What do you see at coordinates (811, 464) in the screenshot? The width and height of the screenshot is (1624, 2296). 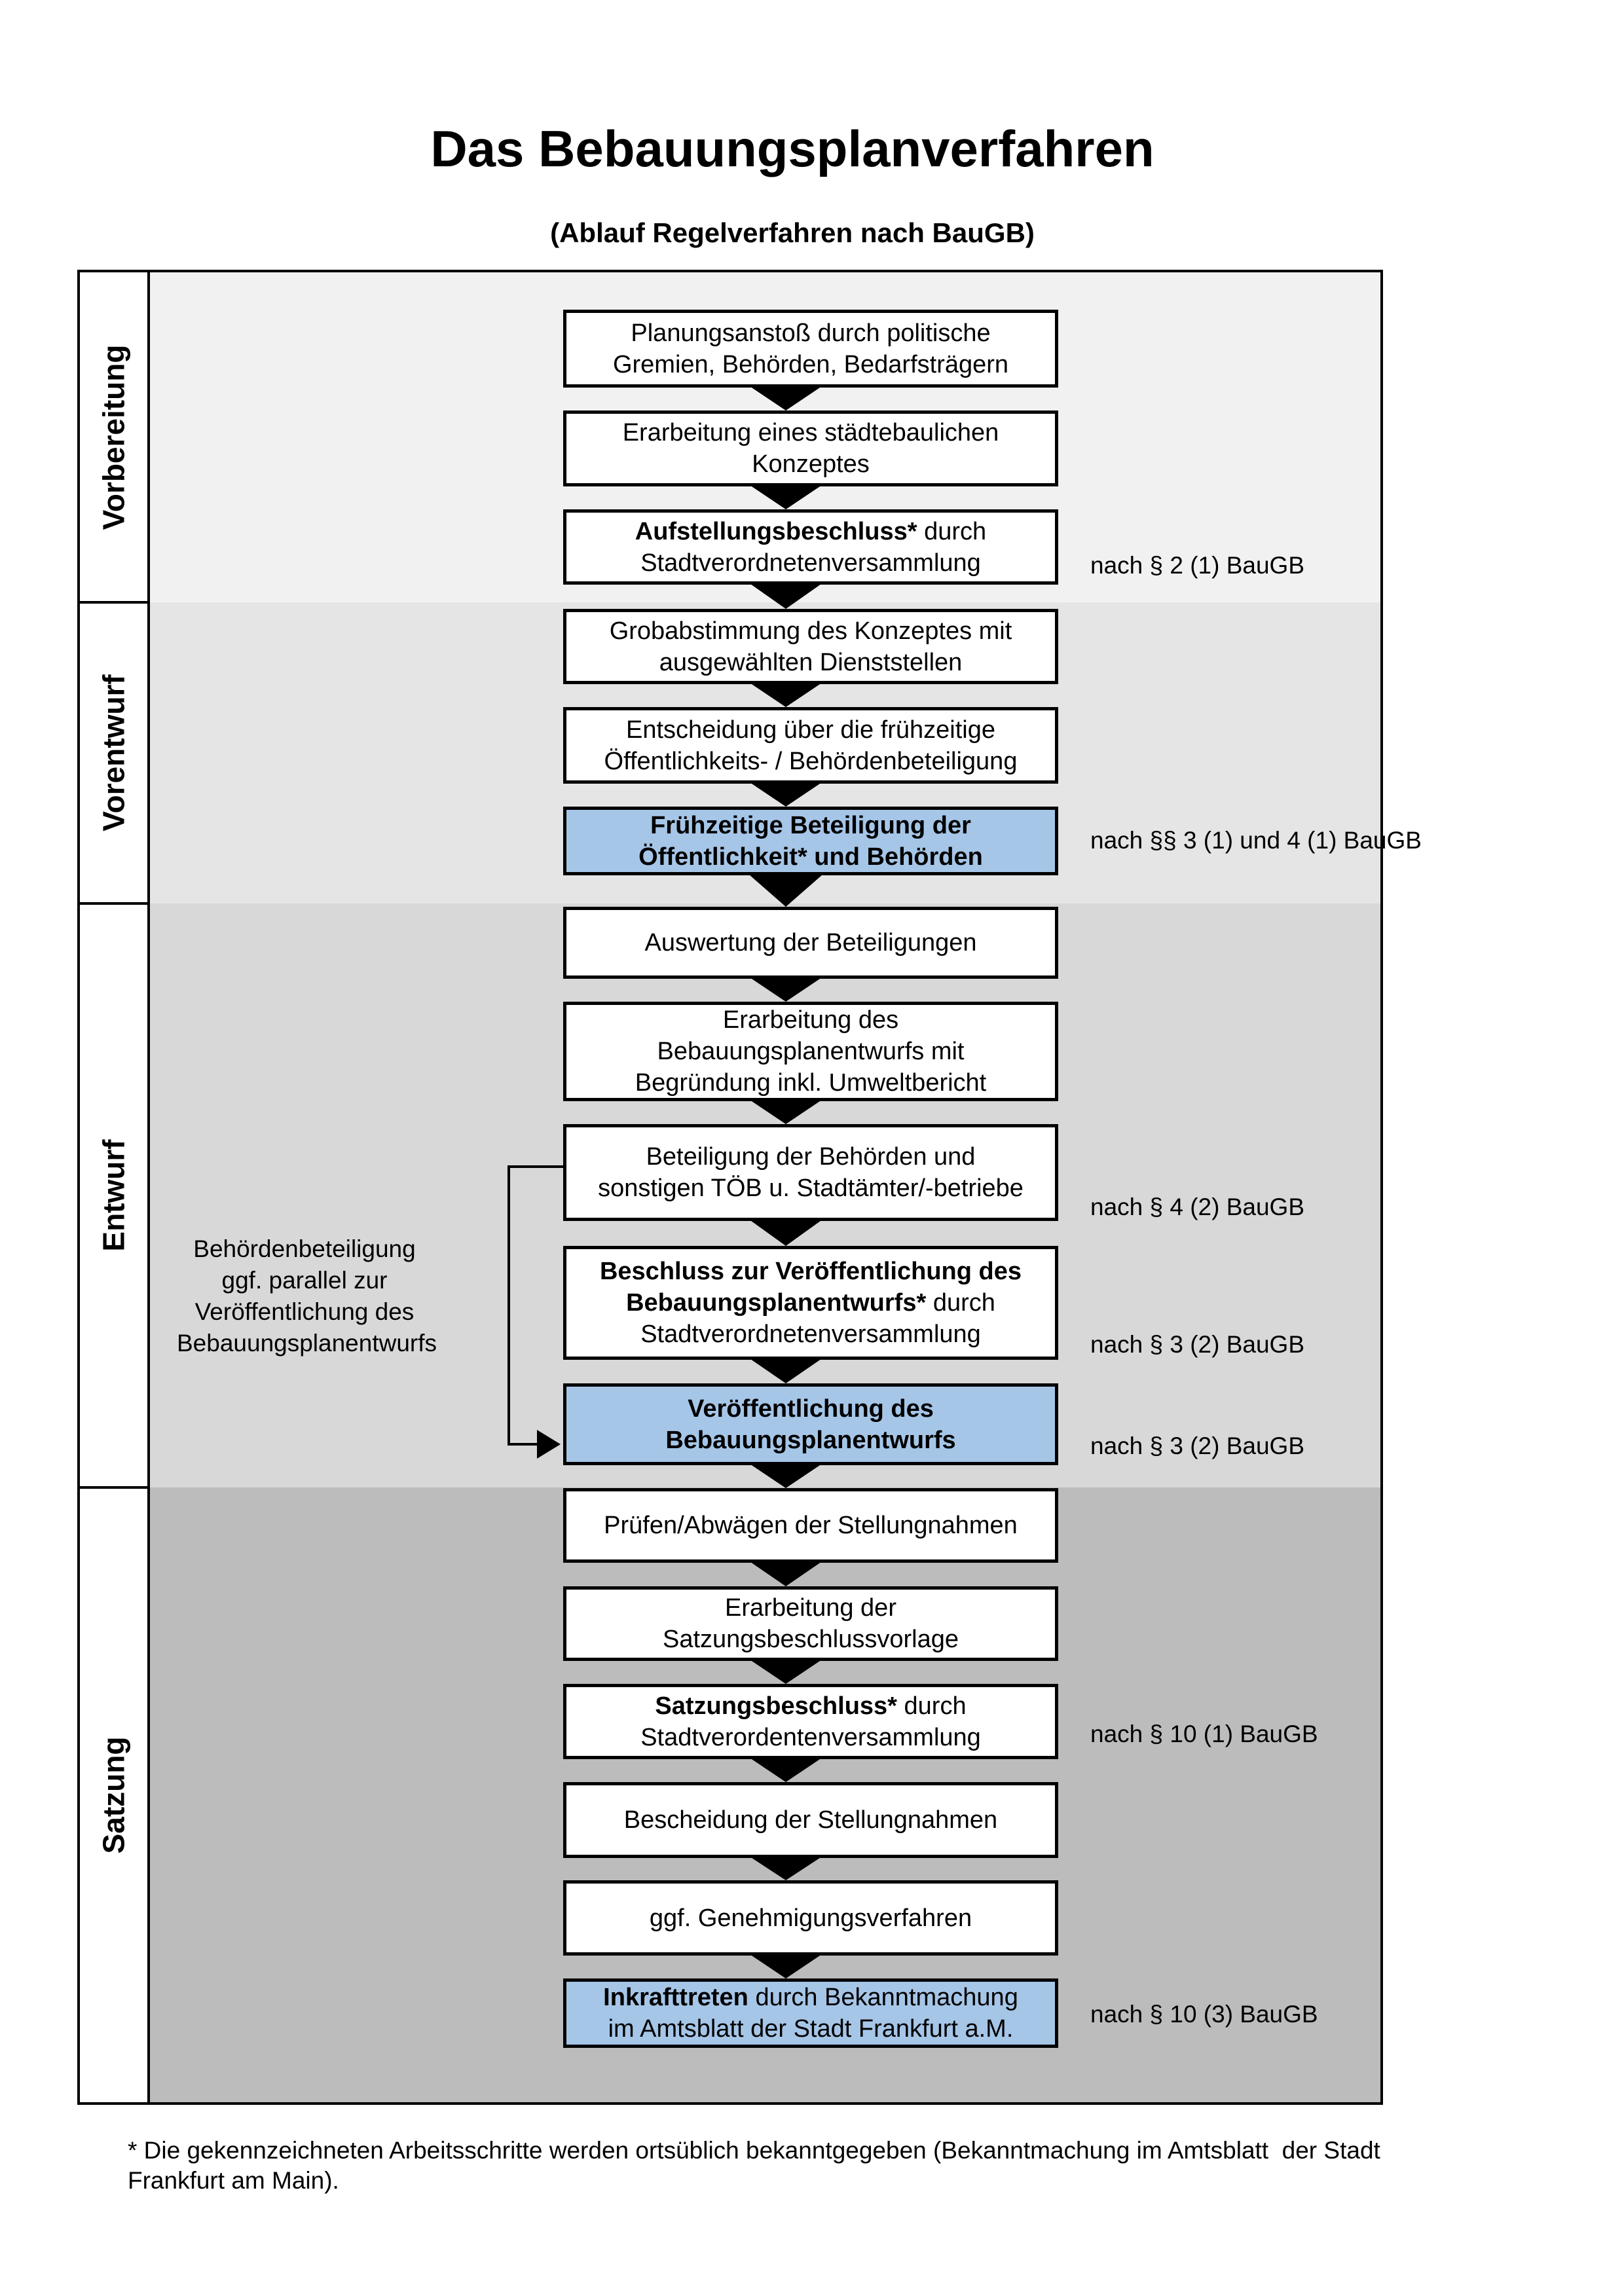 I see `flow-box-line: Konzeptes` at bounding box center [811, 464].